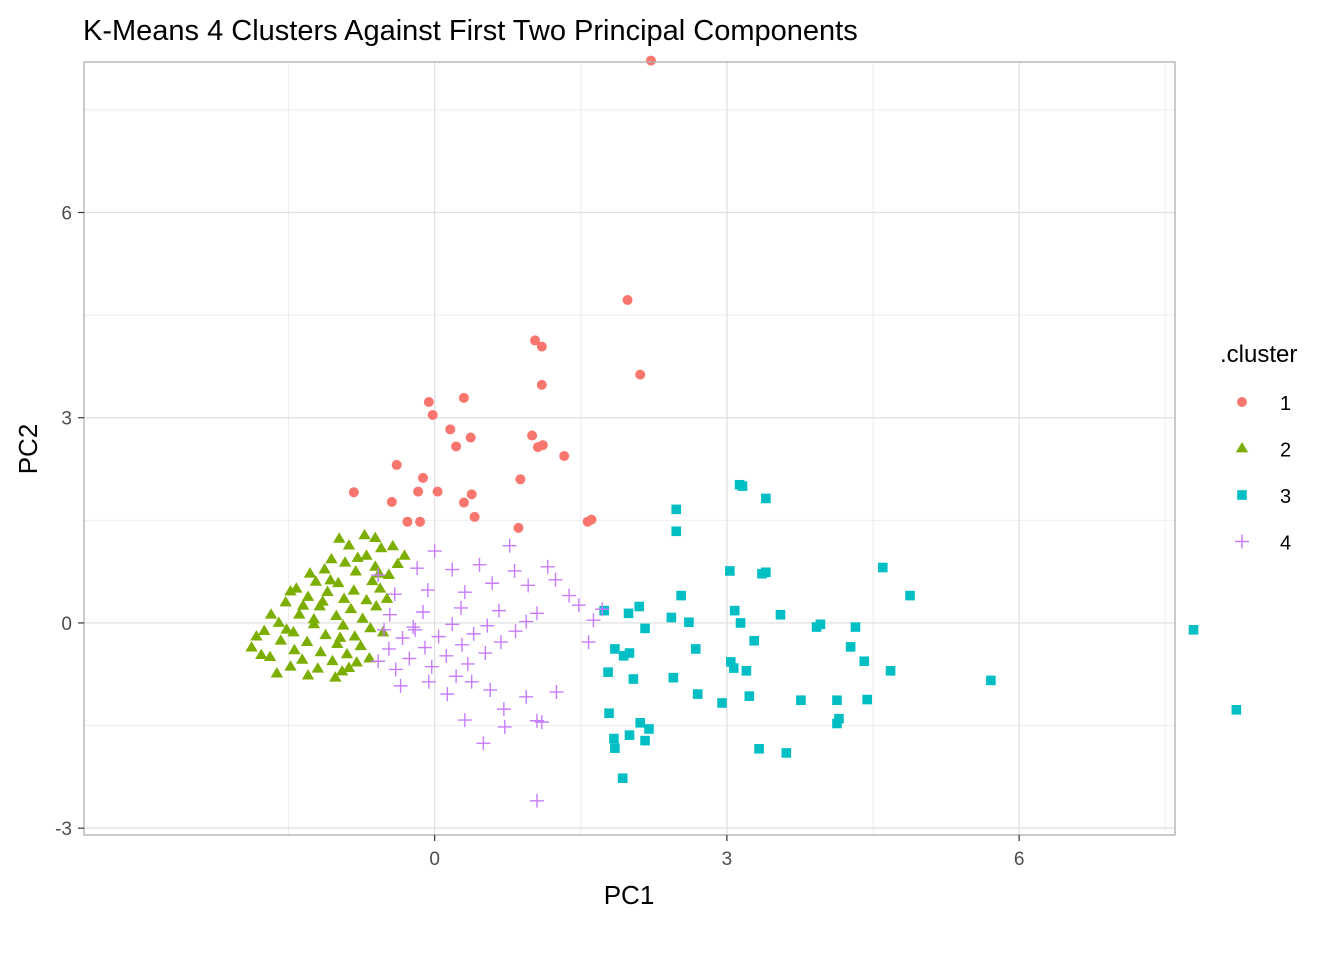 Image resolution: width=1344 pixels, height=965 pixels. What do you see at coordinates (1285, 451) in the screenshot?
I see `legend-label: 2` at bounding box center [1285, 451].